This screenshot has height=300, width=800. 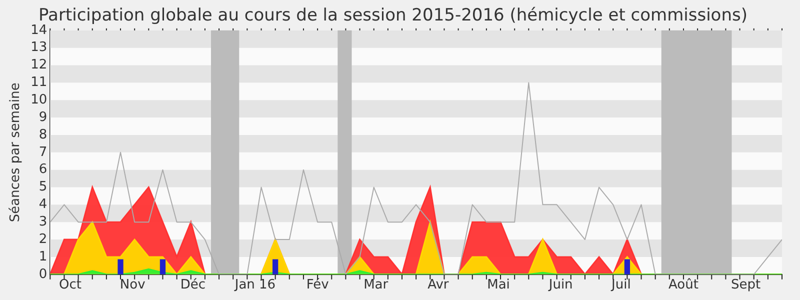 I want to click on x-tick-label: Avr, so click(x=439, y=285).